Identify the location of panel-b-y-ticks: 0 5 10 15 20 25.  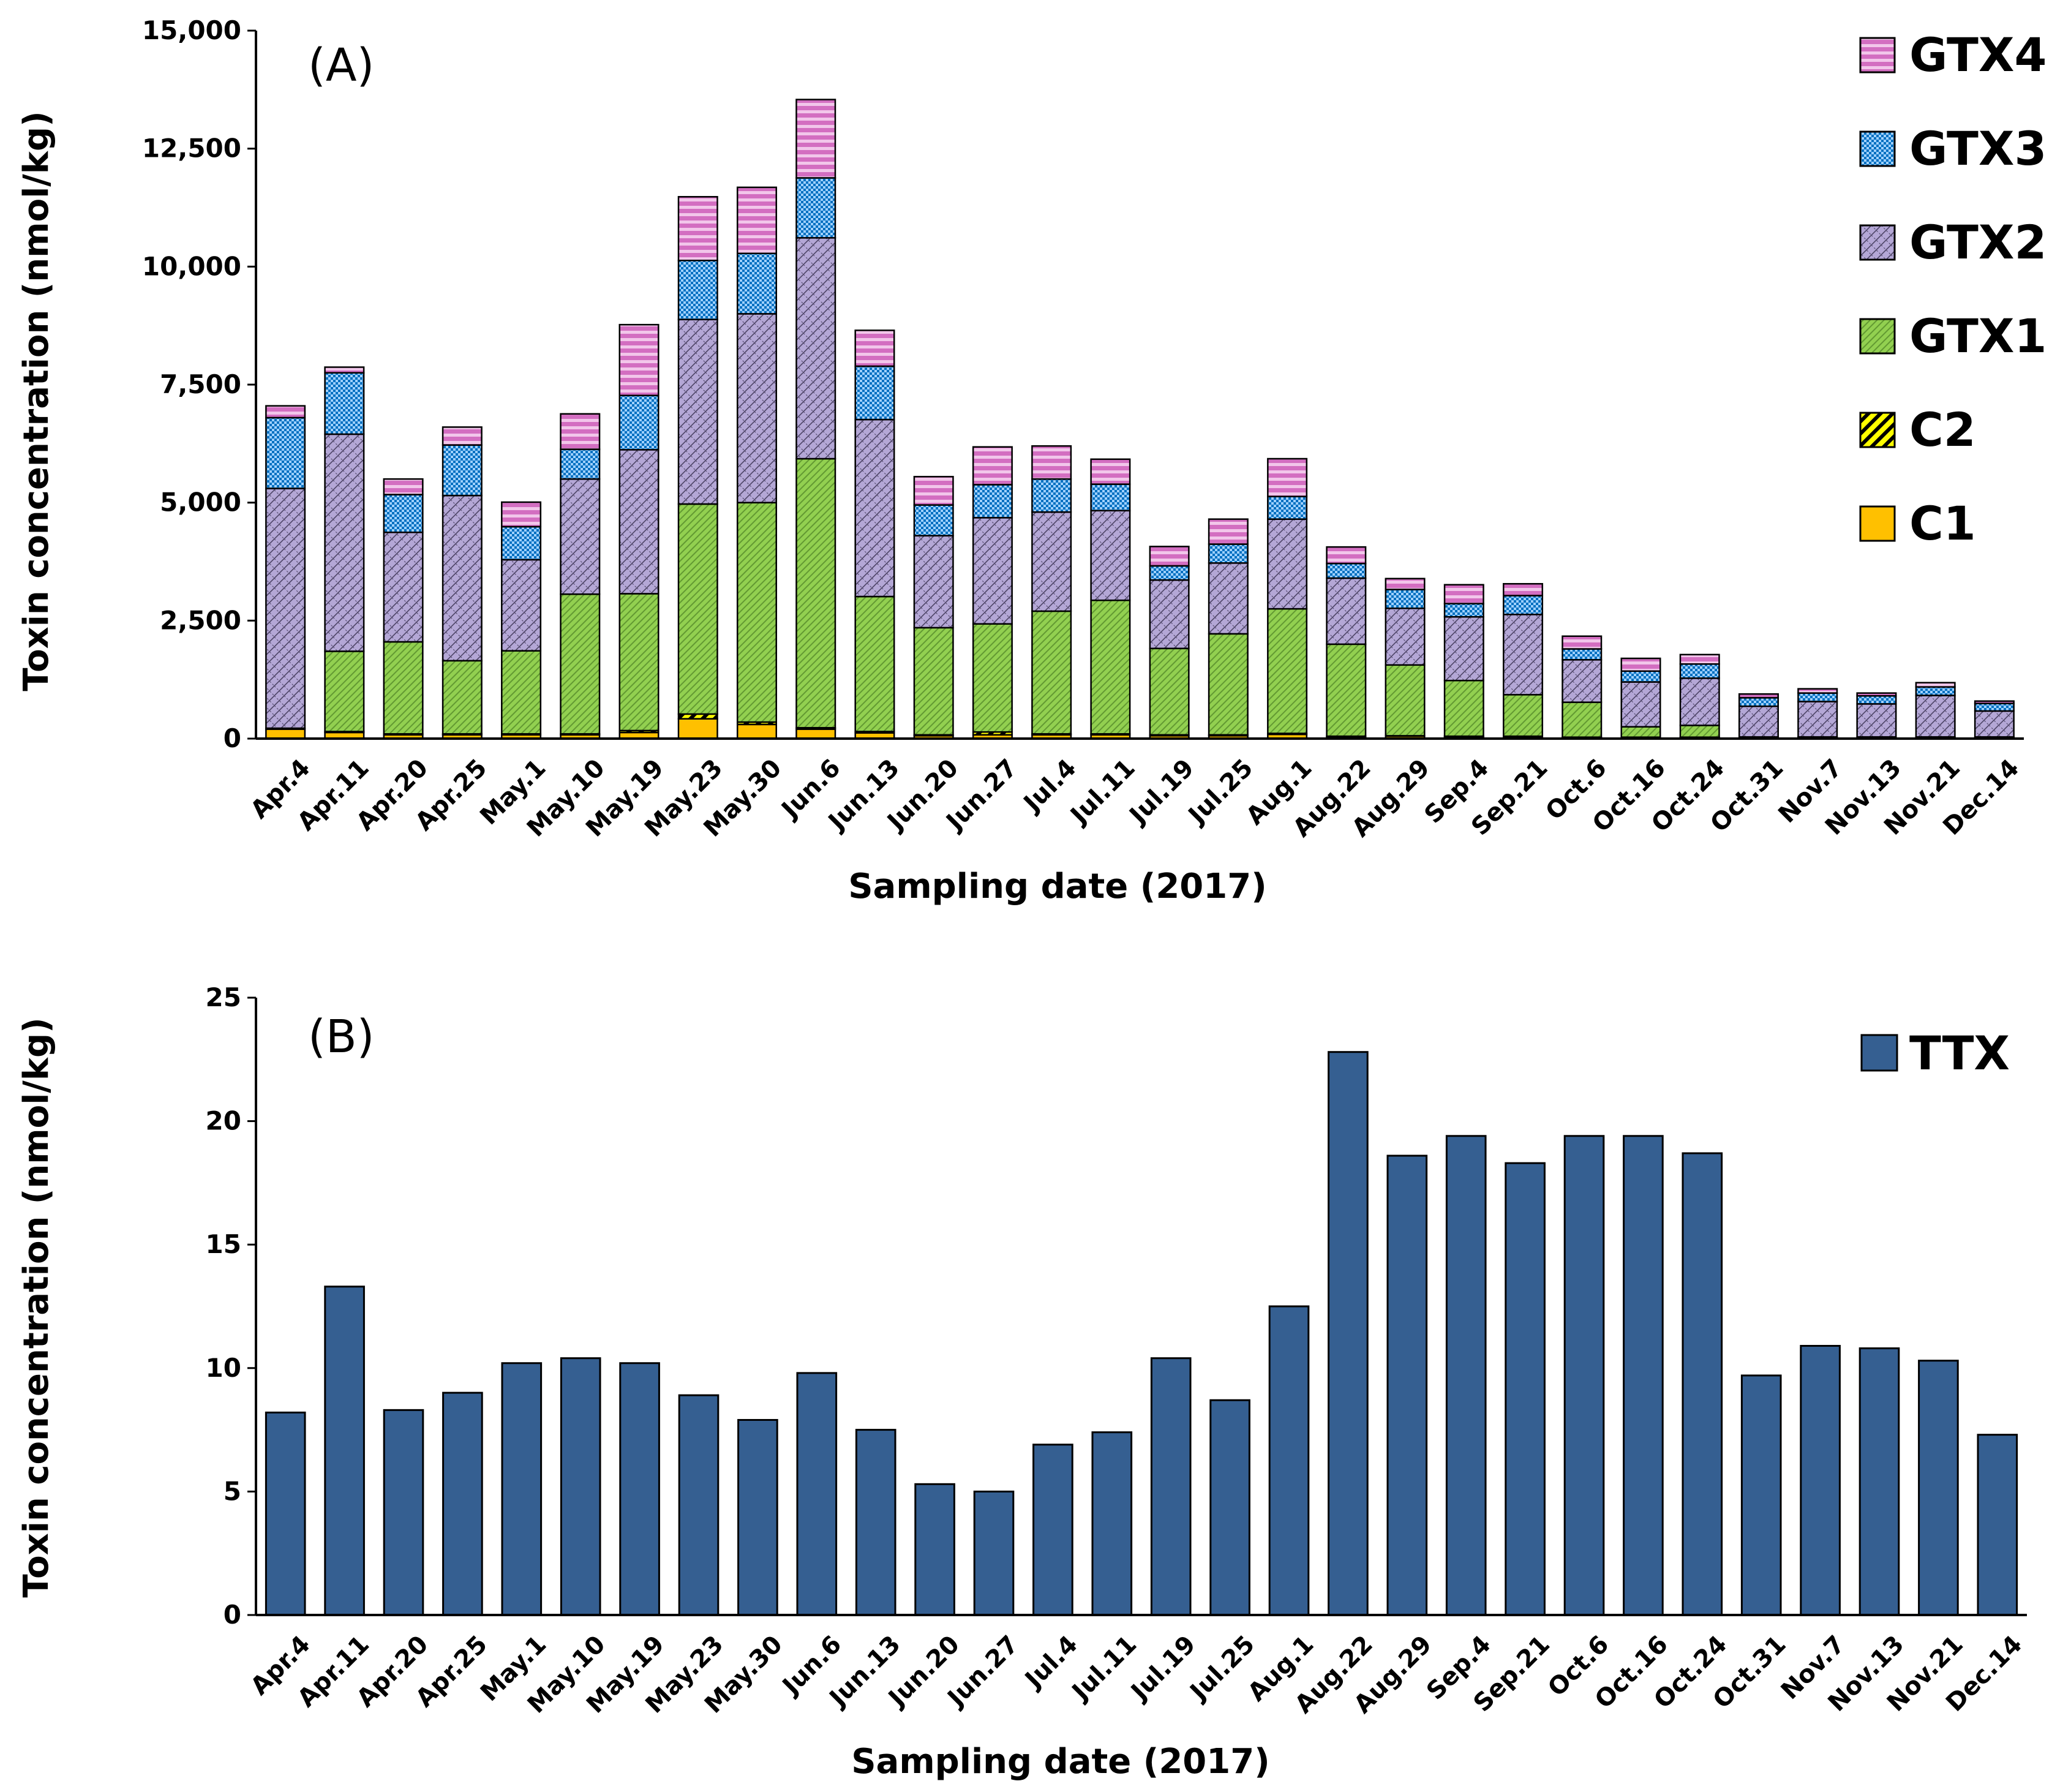
(231, 1306).